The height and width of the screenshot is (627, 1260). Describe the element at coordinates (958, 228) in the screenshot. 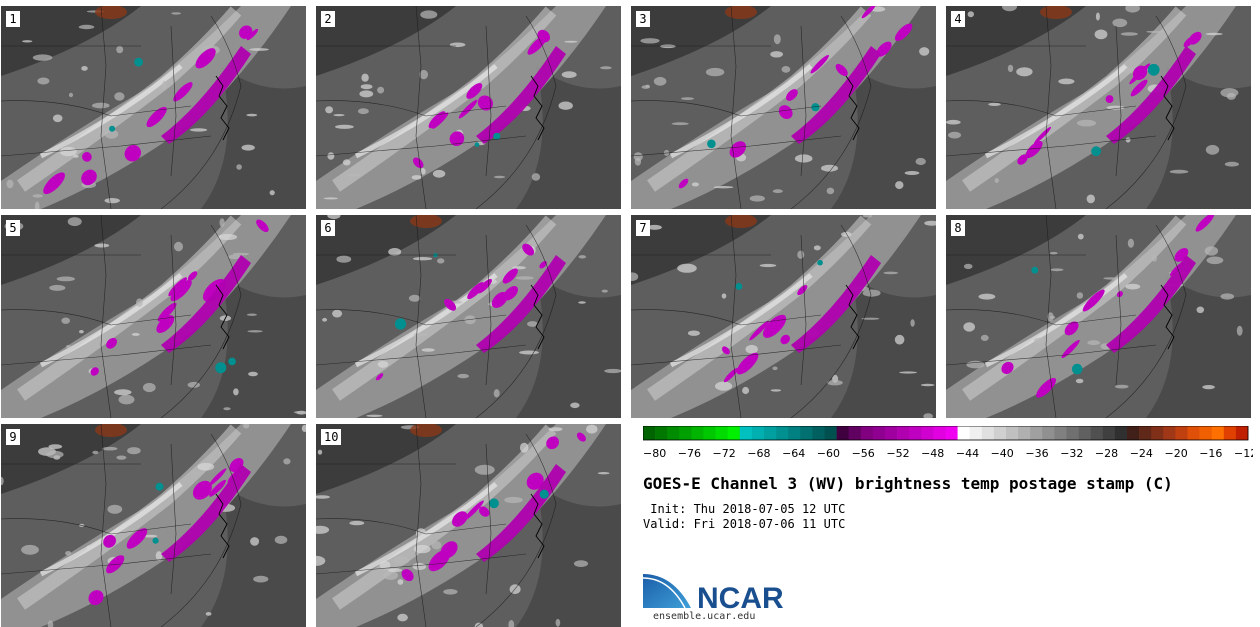

I see `panel-number-label: 8` at that location.